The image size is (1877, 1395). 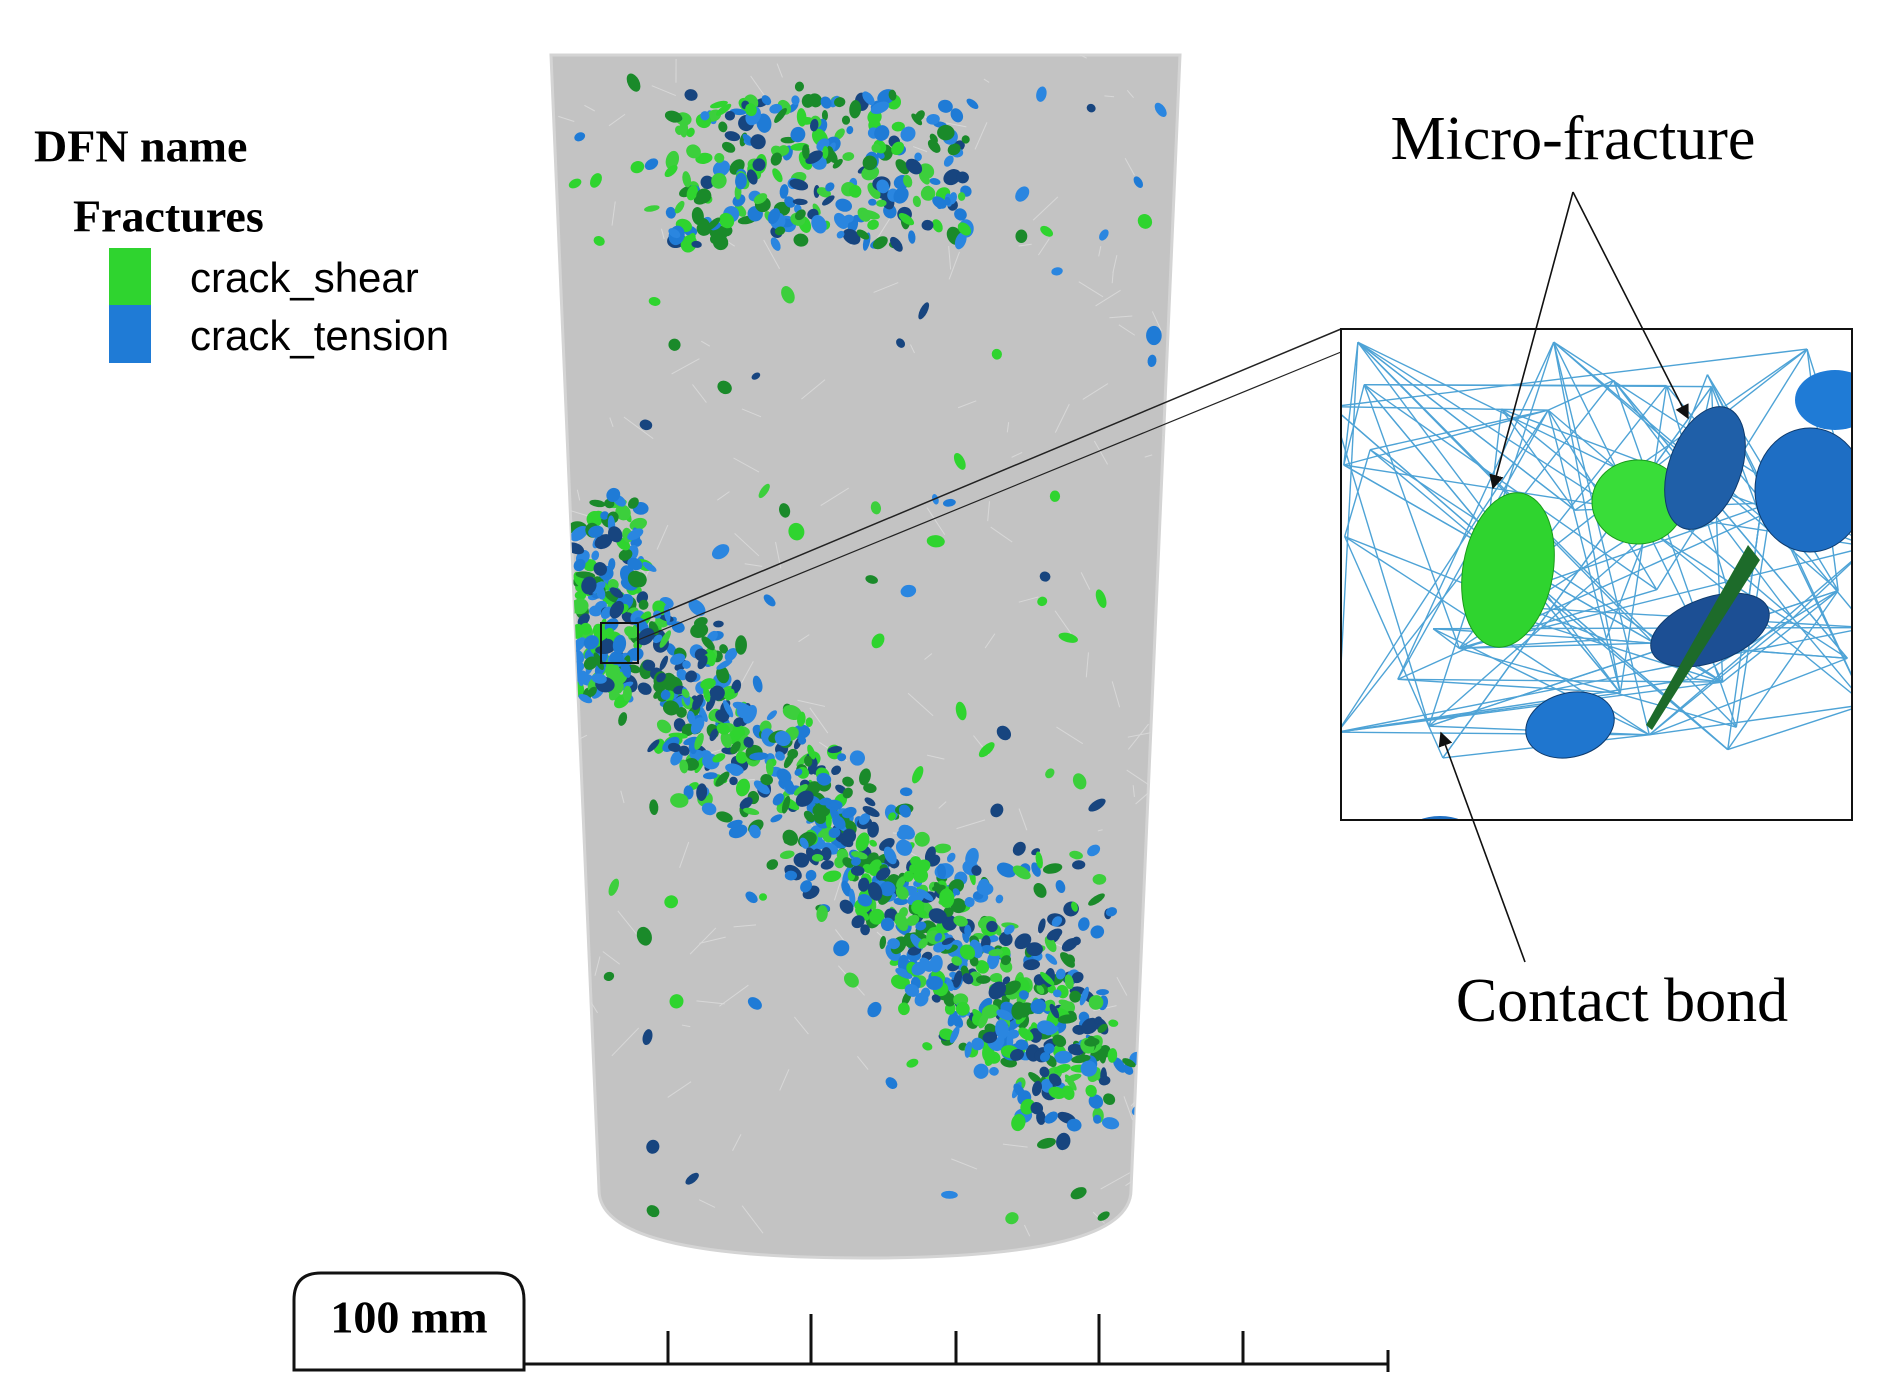 What do you see at coordinates (140, 146) in the screenshot?
I see `legend-title: DFN name` at bounding box center [140, 146].